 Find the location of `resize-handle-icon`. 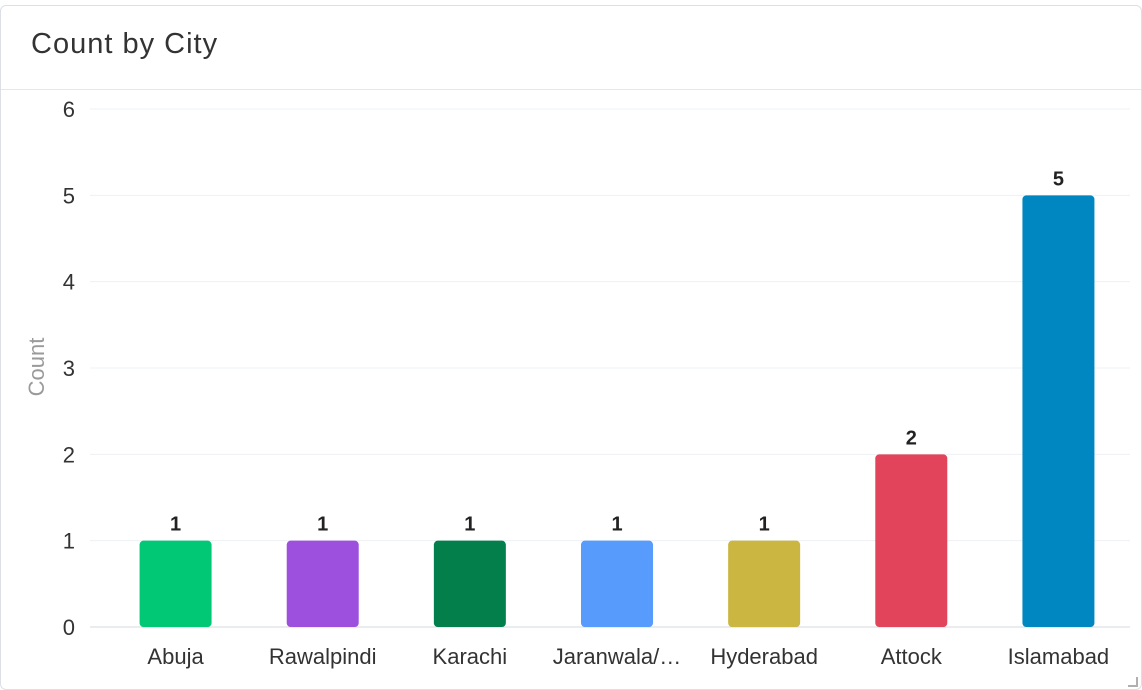

resize-handle-icon is located at coordinates (1133, 682).